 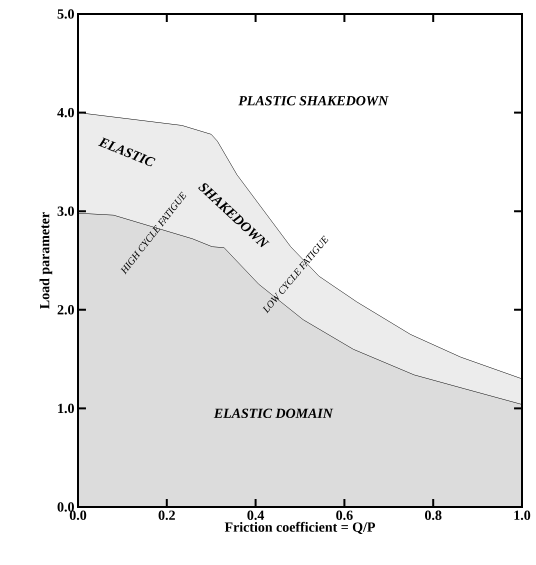 I want to click on x-tick-label: 0.2, so click(x=166, y=515).